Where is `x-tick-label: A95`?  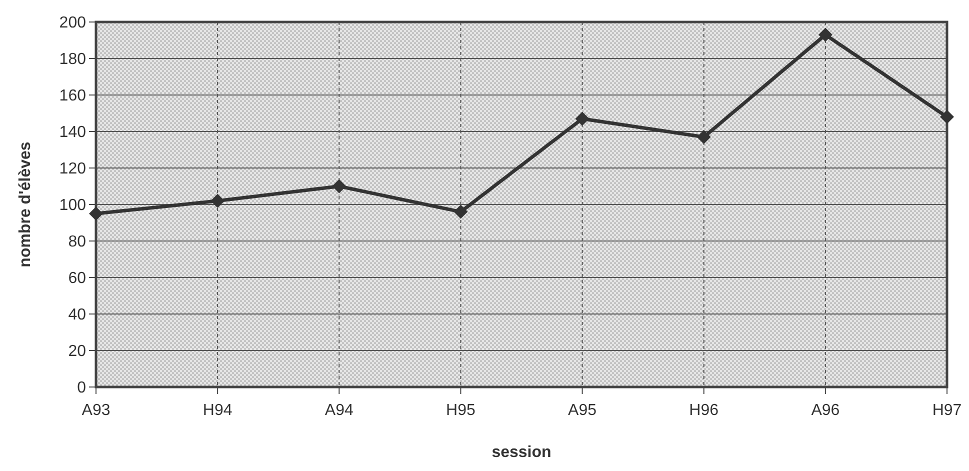 x-tick-label: A95 is located at coordinates (582, 410).